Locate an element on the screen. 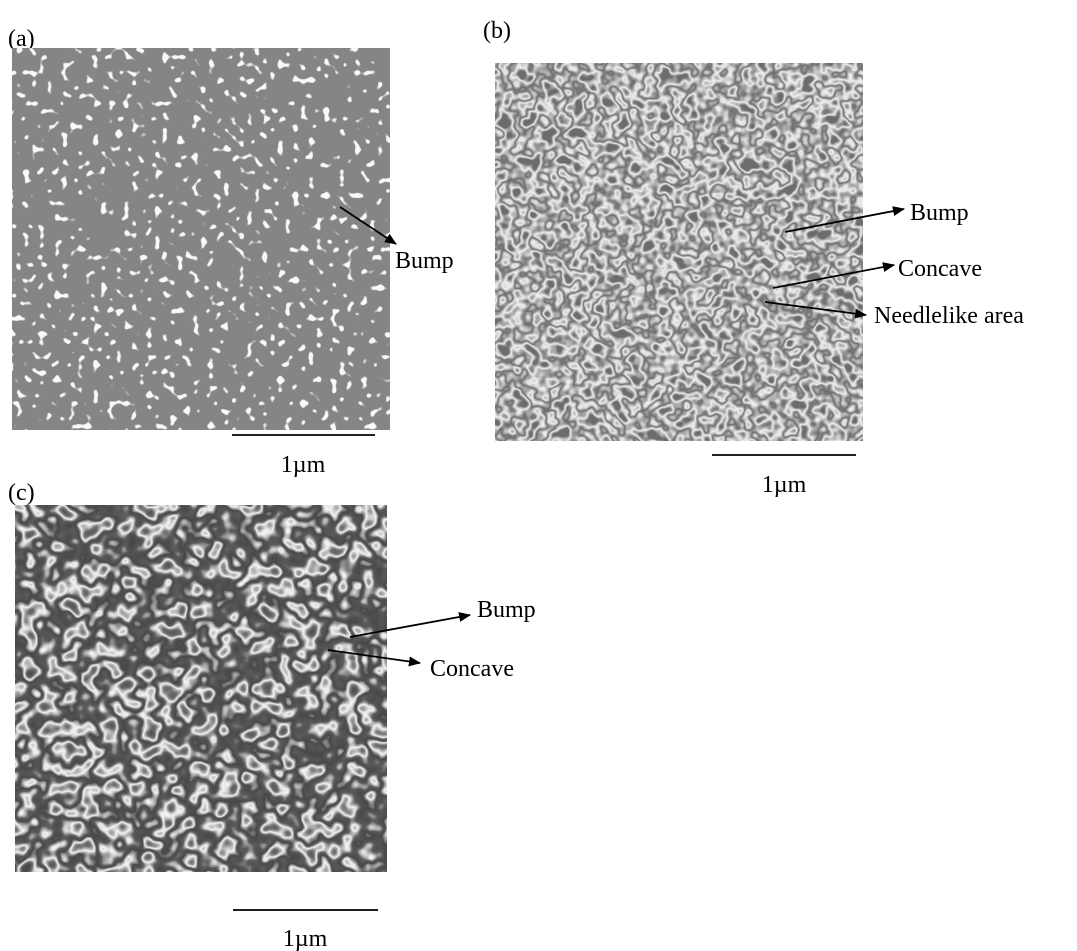  panel-label: (b) is located at coordinates (497, 31).